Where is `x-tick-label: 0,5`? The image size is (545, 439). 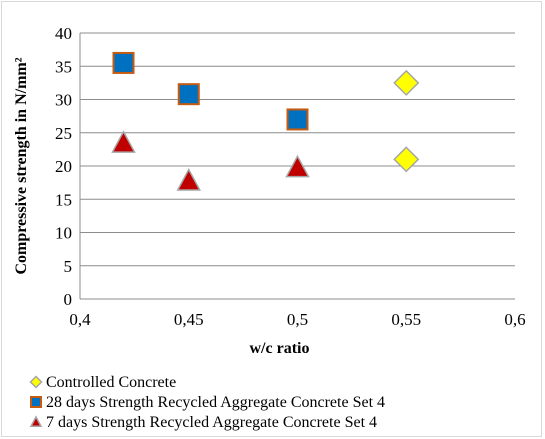 x-tick-label: 0,5 is located at coordinates (297, 319).